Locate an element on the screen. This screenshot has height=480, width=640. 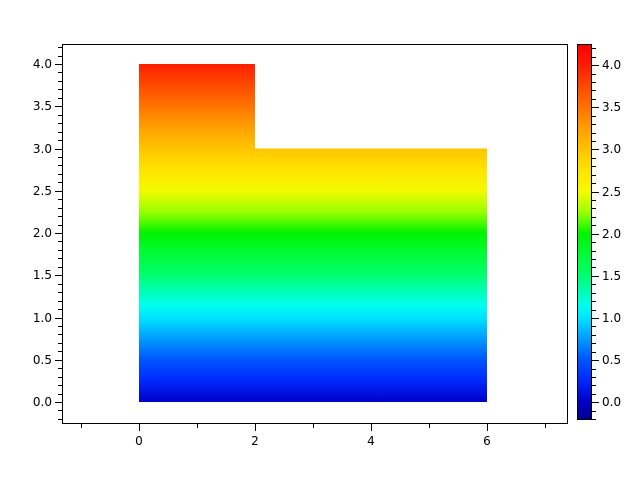
colorbar-tick-label: 0.5 is located at coordinates (612, 360).